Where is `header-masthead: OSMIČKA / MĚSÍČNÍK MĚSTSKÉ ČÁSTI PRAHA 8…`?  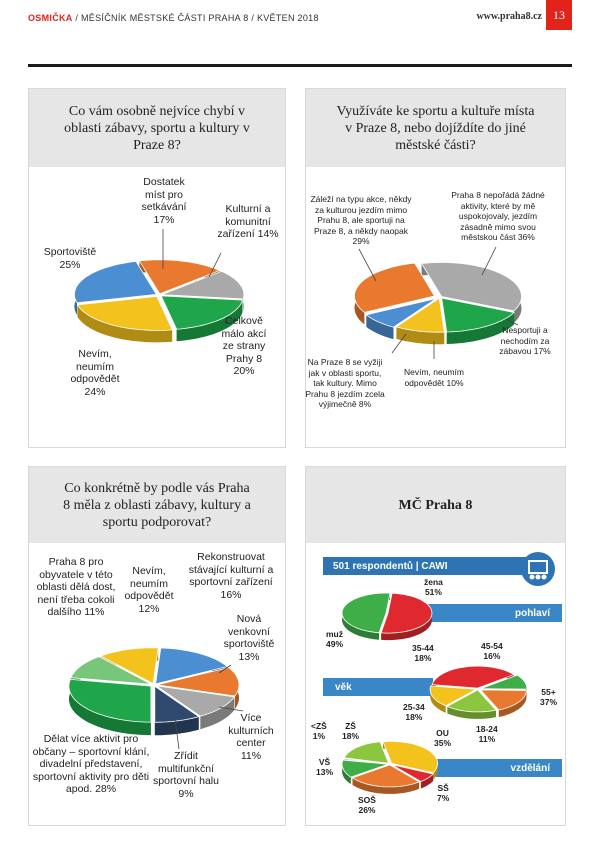 header-masthead: OSMIČKA / MĚSÍČNÍK MĚSTSKÉ ČÁSTI PRAHA 8… is located at coordinates (173, 18).